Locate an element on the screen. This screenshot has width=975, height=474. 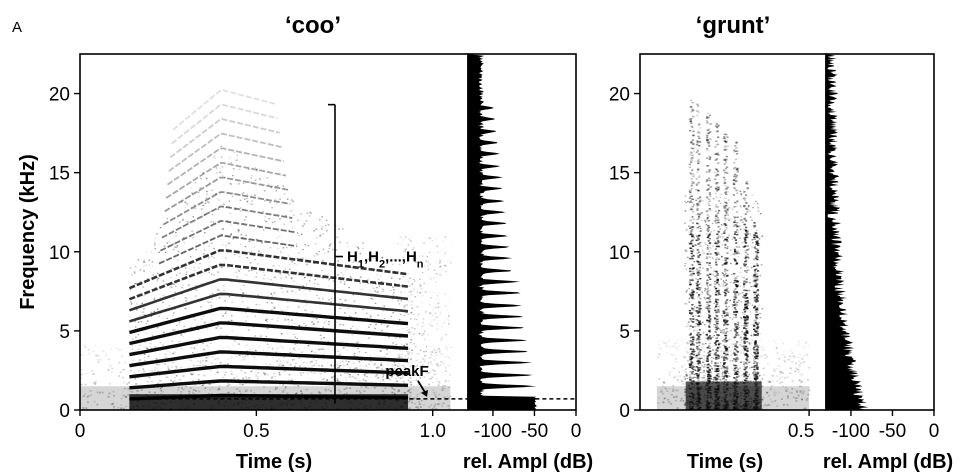
coo-xlabel: Time (s) is located at coordinates (274, 462).